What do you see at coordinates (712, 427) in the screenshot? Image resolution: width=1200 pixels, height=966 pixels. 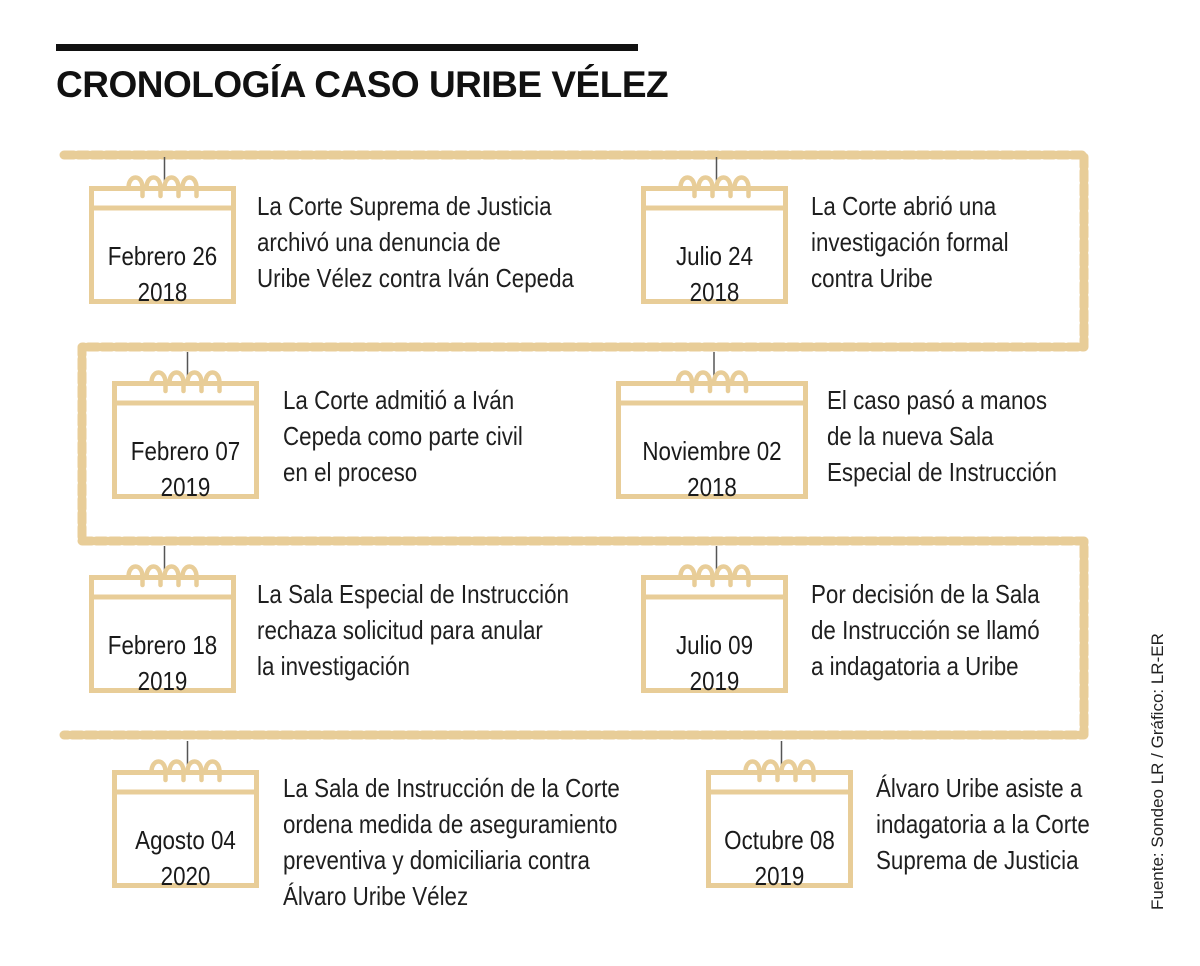 I see `calendar-icon: Noviembre 02 2018` at bounding box center [712, 427].